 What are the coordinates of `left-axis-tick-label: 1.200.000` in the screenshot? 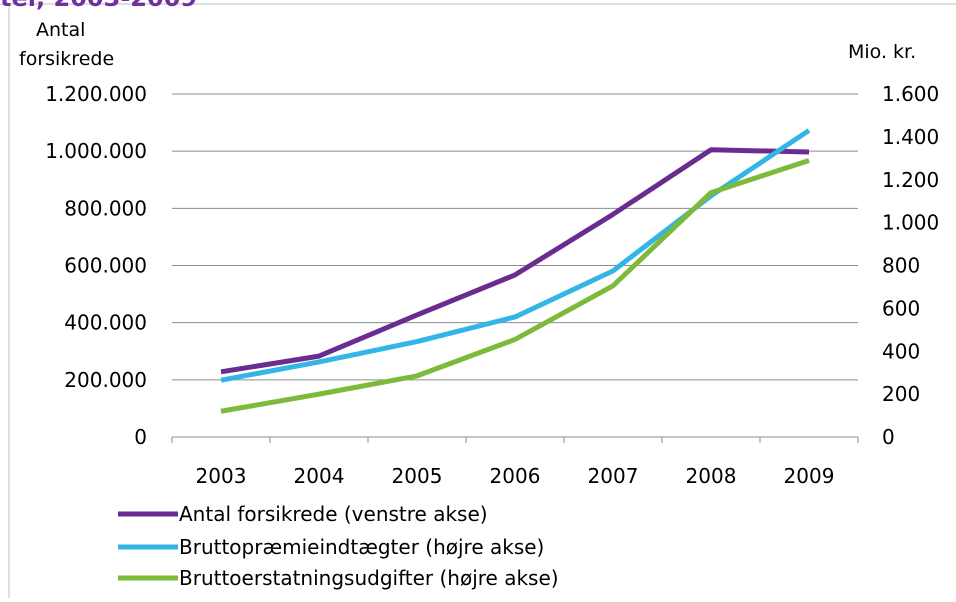 It's located at (96, 94).